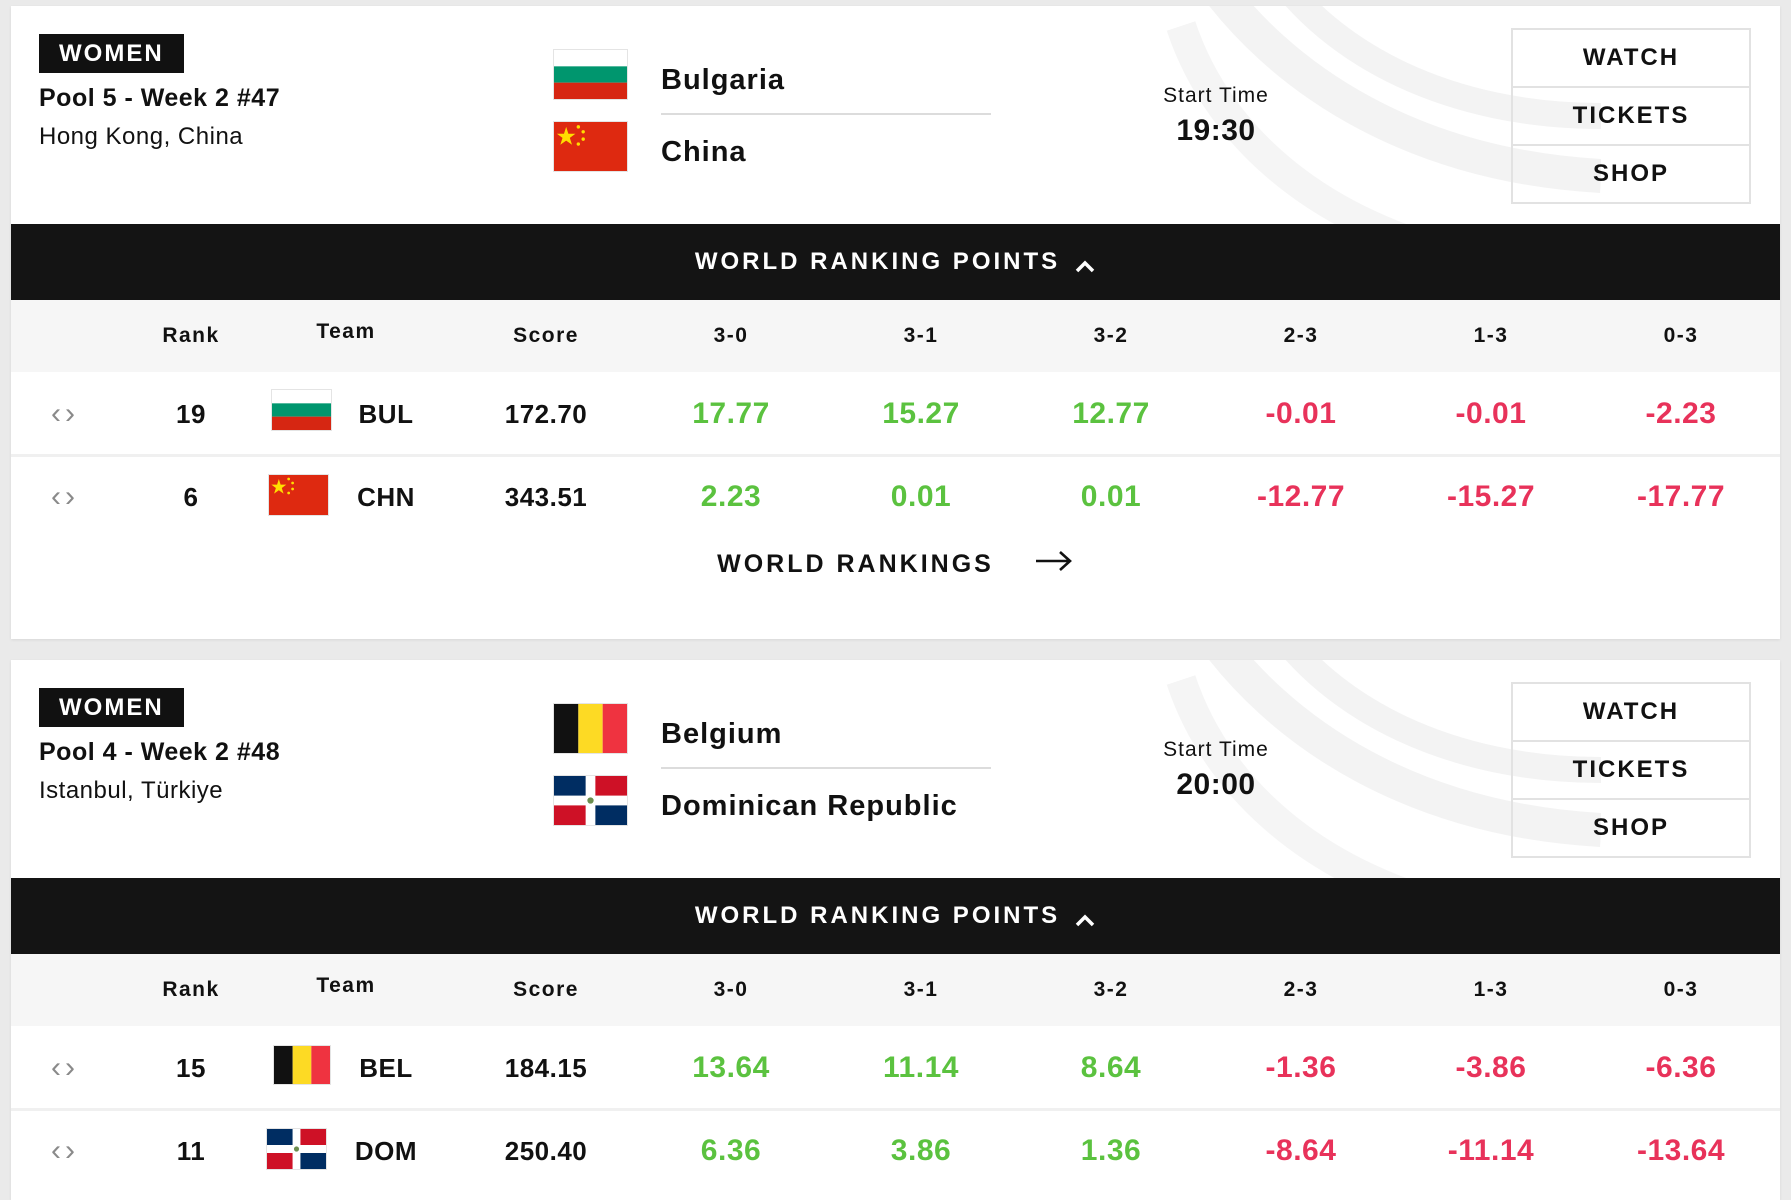 The height and width of the screenshot is (1200, 1791). I want to click on score-cell: 172.70, so click(546, 414).